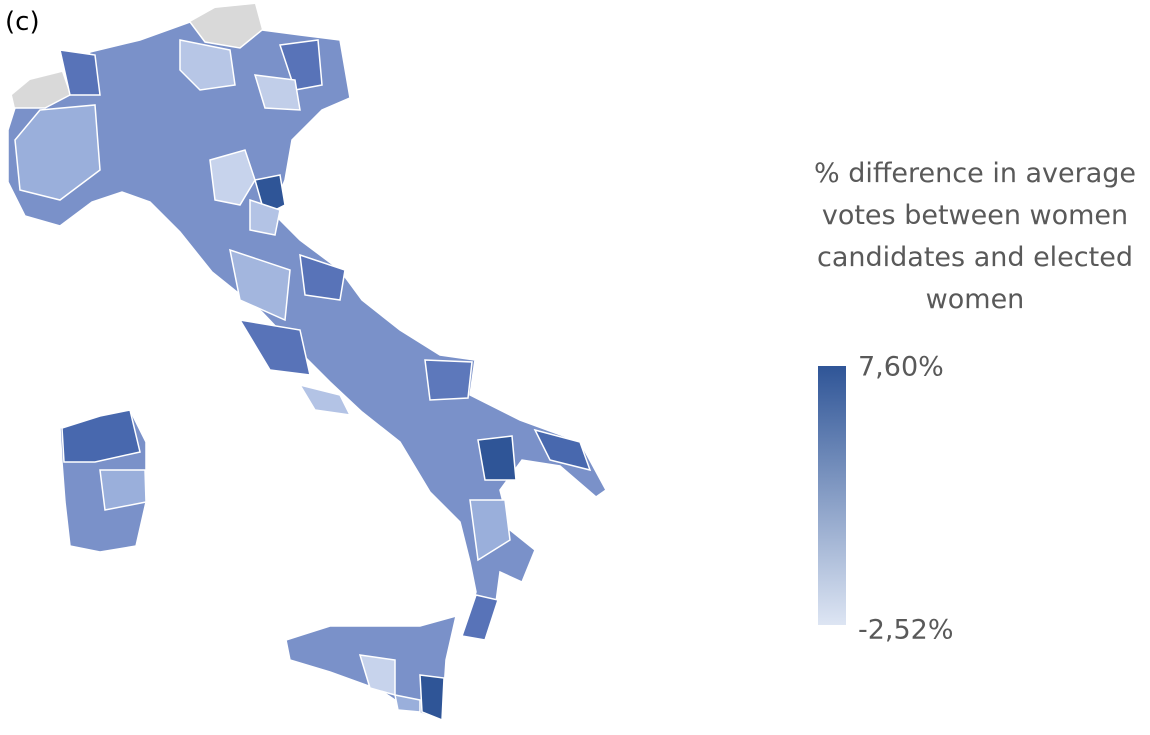 This screenshot has width=1150, height=735. Describe the element at coordinates (22, 22) in the screenshot. I see `panel-label: (c)` at that location.